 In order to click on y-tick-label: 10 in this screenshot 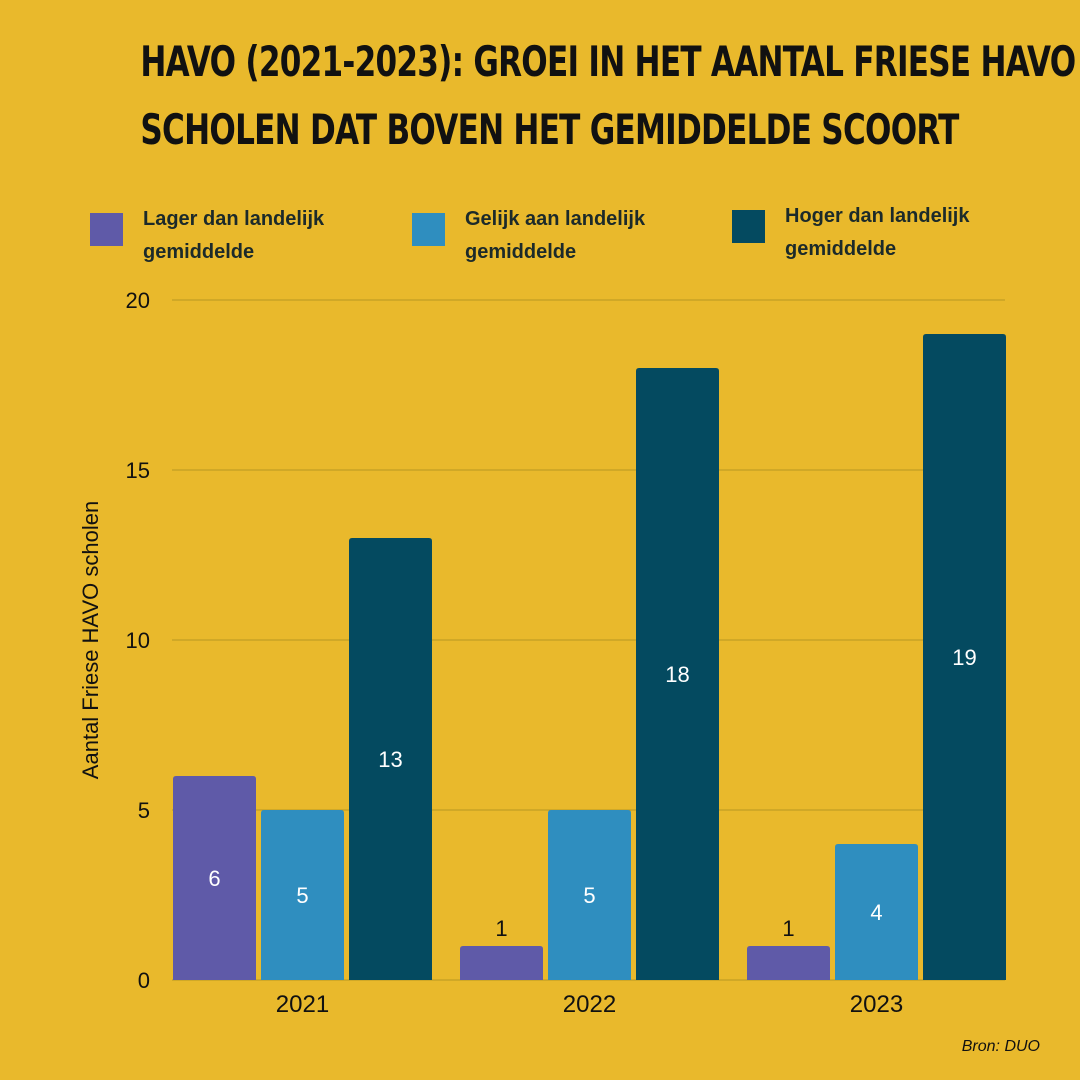, I will do `click(138, 640)`.